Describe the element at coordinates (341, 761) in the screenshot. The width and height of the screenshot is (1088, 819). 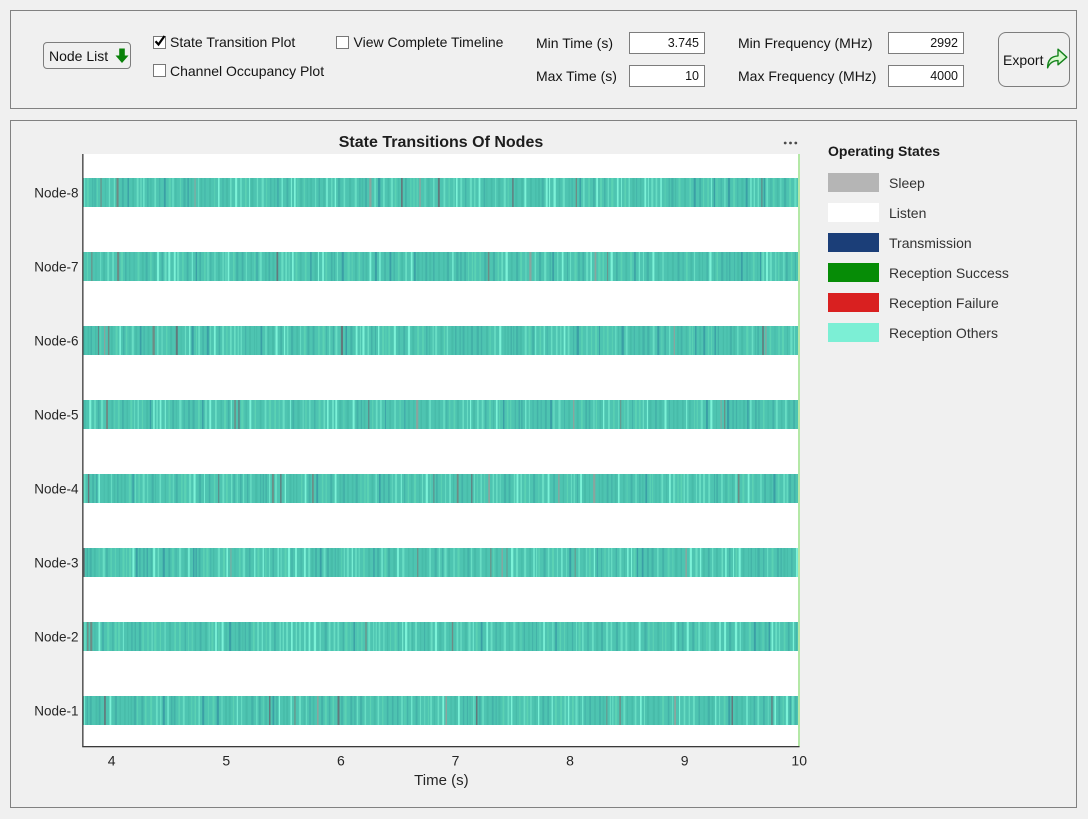
I see `svg-text: 6` at that location.